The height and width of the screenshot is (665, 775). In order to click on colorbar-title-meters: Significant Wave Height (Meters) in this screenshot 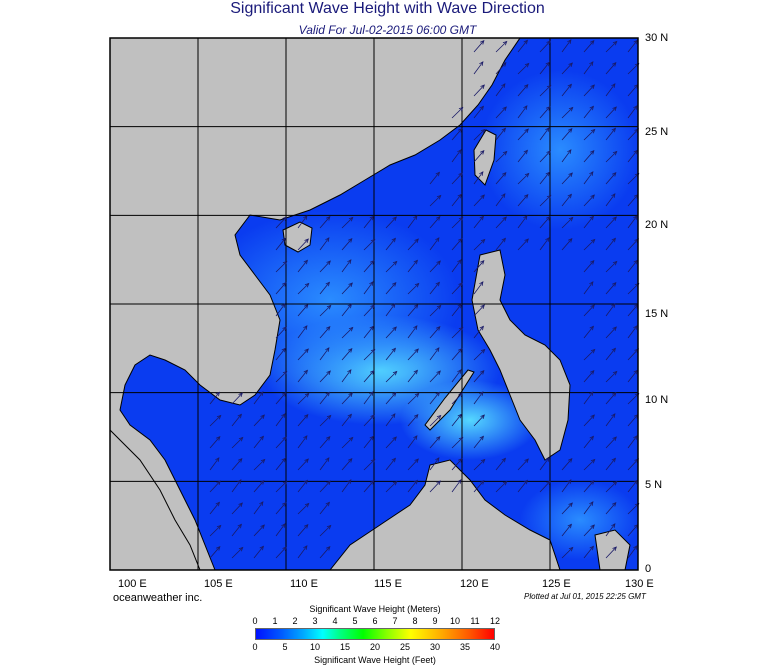, I will do `click(375, 609)`.